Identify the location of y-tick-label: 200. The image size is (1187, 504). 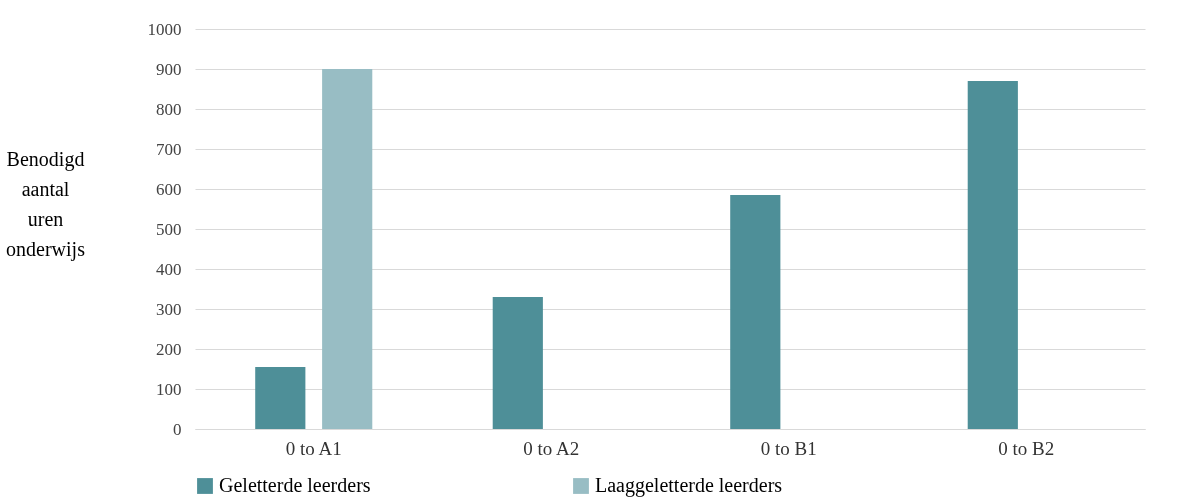
(169, 349).